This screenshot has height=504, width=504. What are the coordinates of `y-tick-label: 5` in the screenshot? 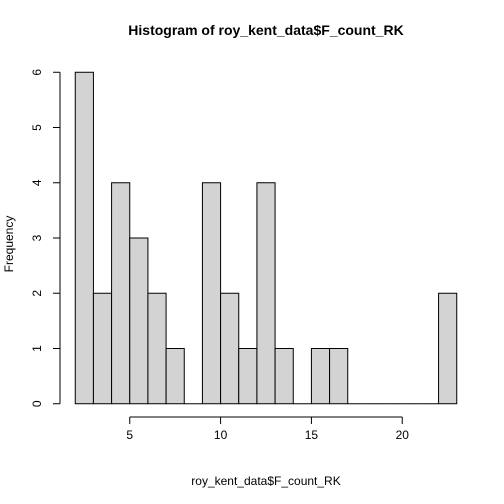 It's located at (37, 127).